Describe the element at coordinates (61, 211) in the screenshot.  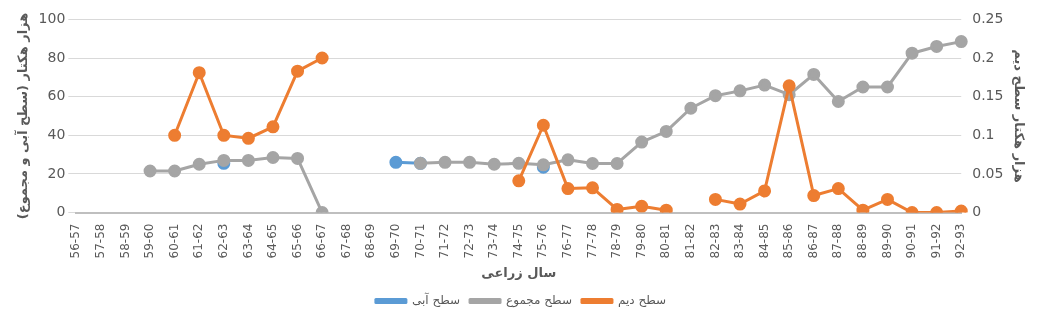
I see `y-tick-label: 0` at that location.